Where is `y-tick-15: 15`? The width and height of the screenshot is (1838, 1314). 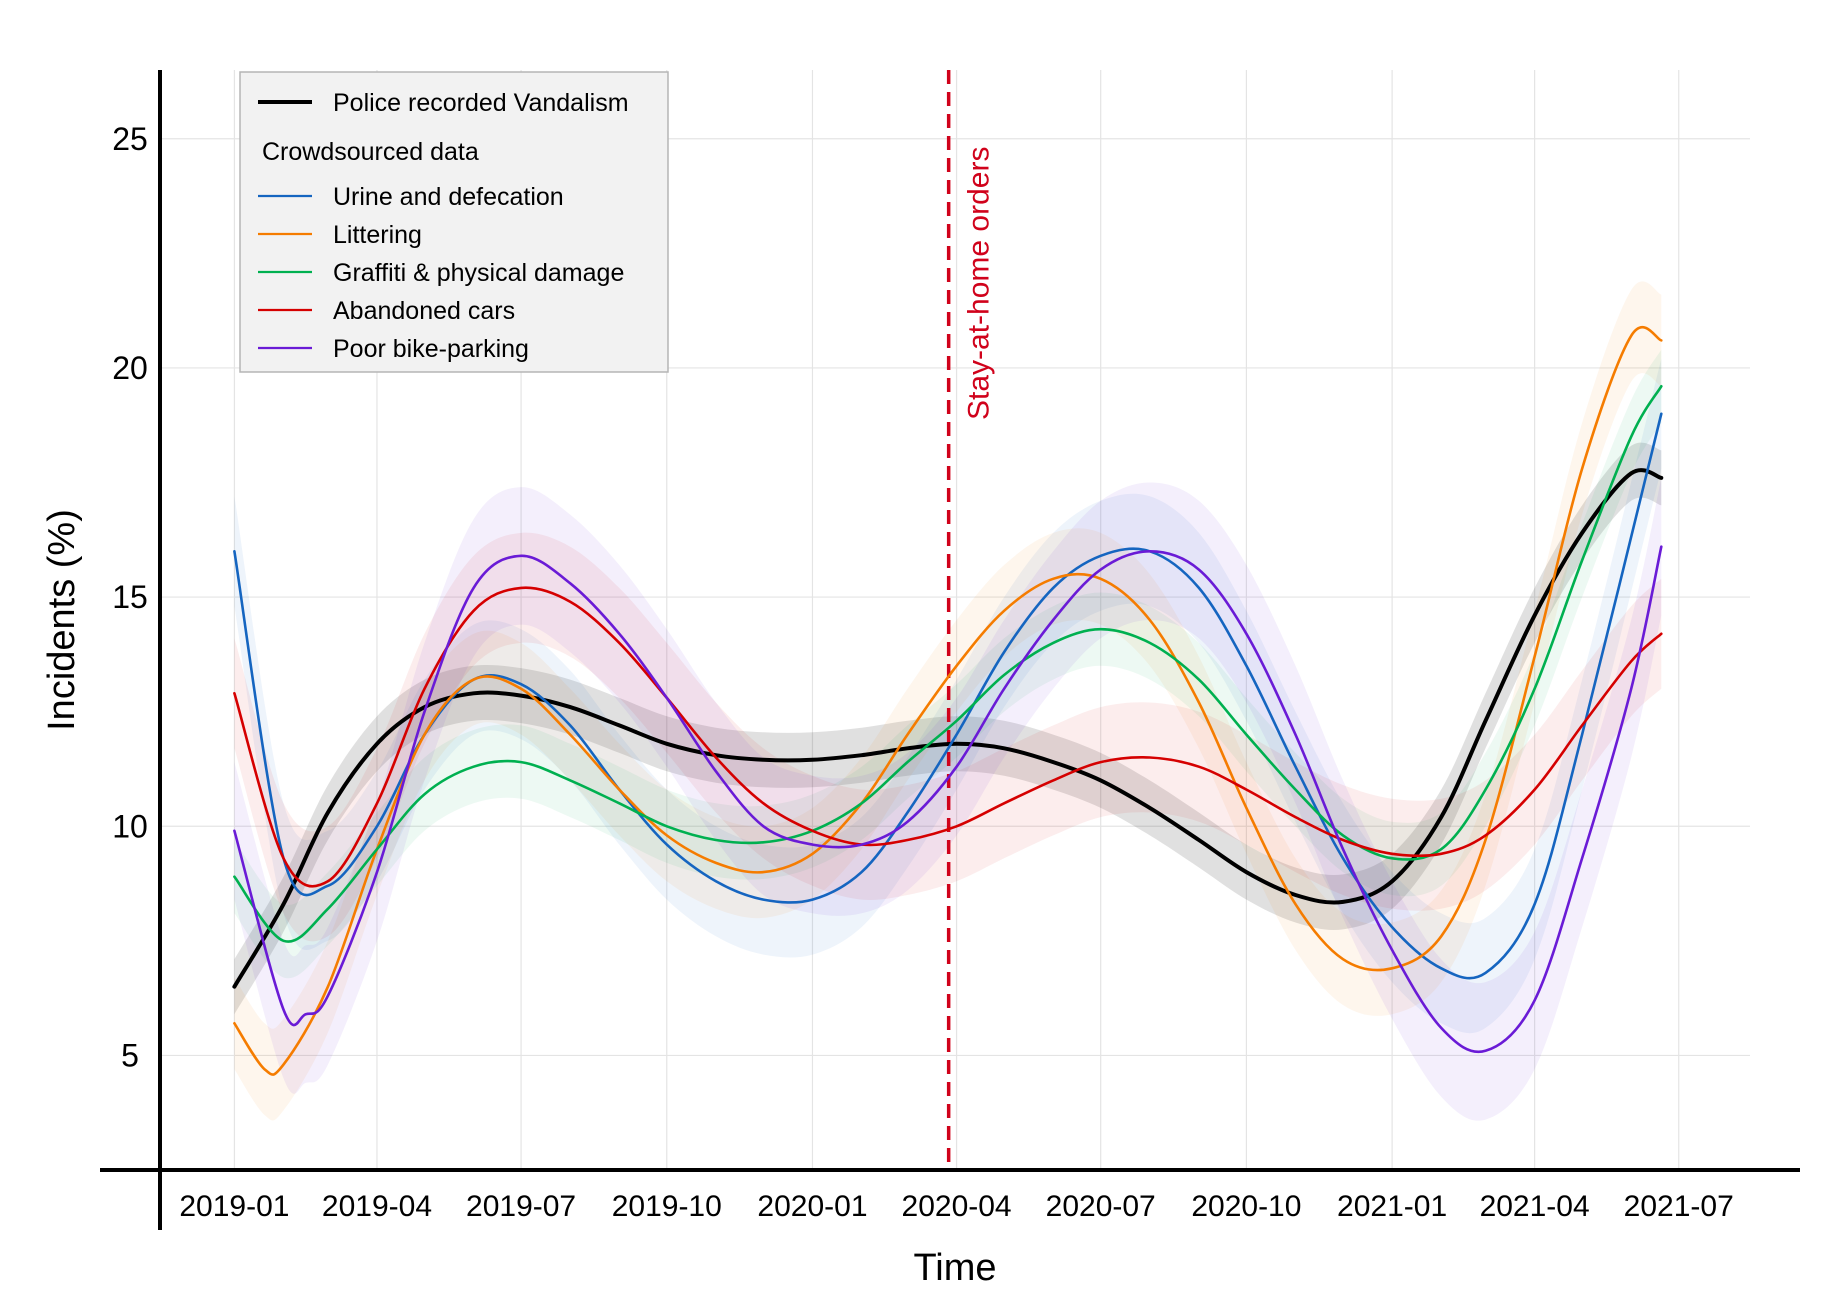
y-tick-15: 15 is located at coordinates (130, 597).